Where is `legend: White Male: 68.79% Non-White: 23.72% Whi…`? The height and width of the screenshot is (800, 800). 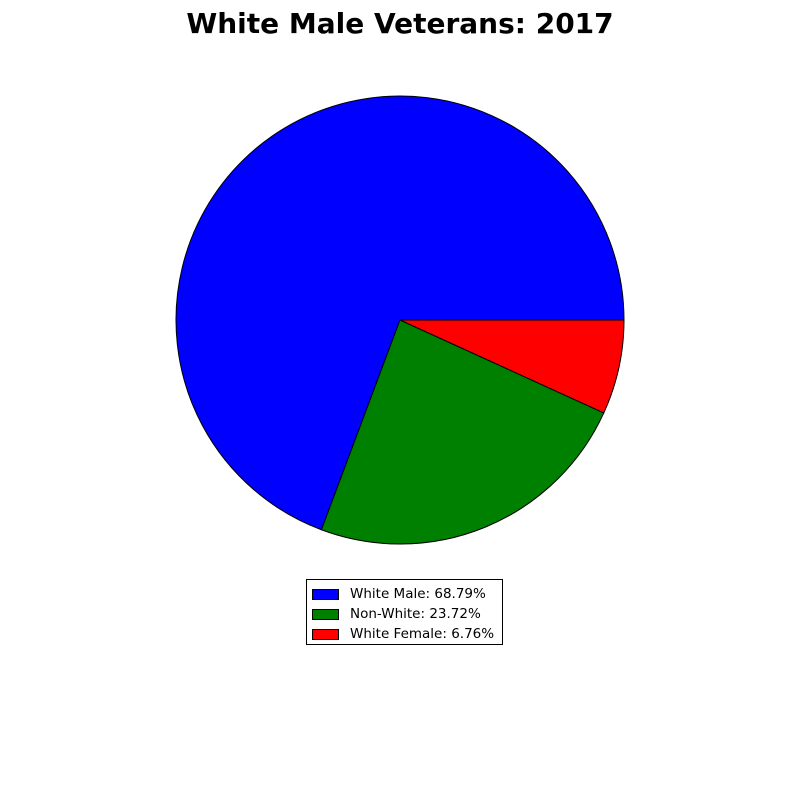
legend: White Male: 68.79% Non-White: 23.72% Whi… is located at coordinates (404, 612).